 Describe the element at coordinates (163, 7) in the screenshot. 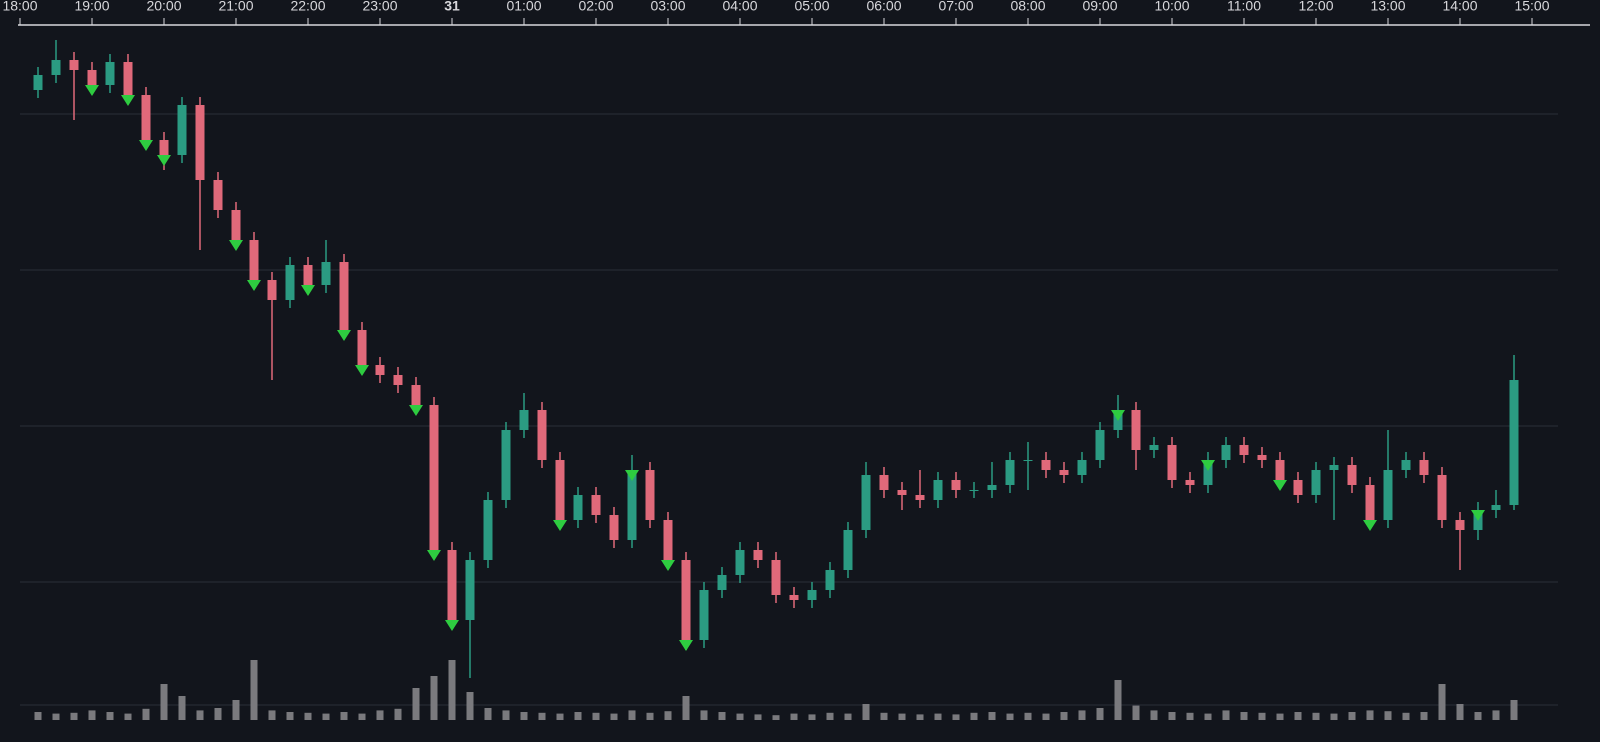

I see `x-tick-label: 20:00` at that location.